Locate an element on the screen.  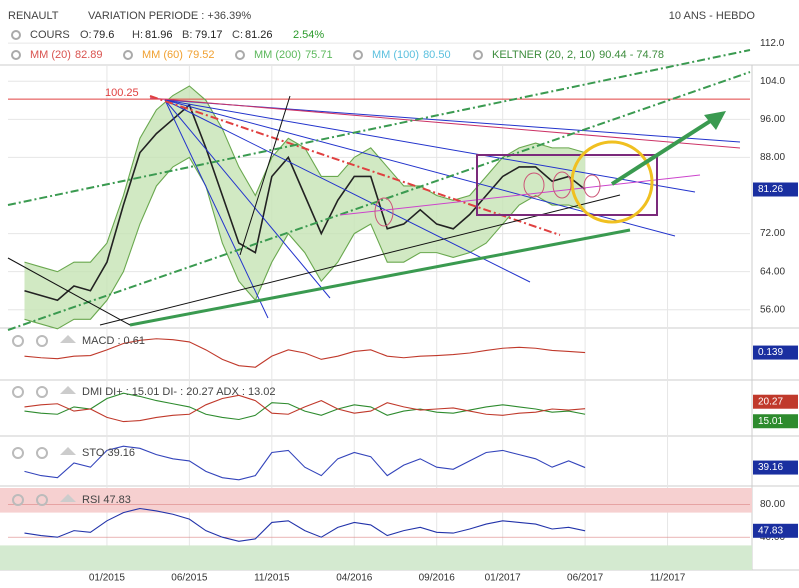
y-tick-label: 96.00 is located at coordinates (772, 119).